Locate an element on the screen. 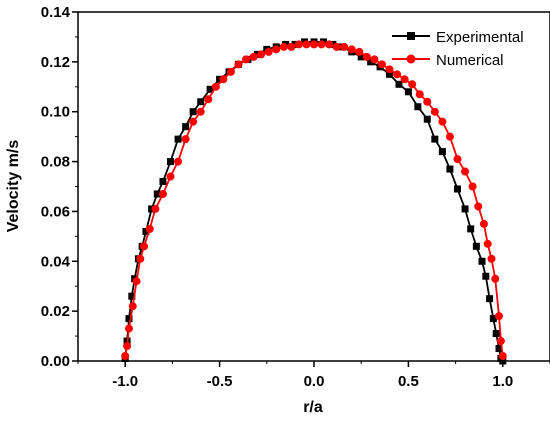  legend: Experimental Numerical is located at coordinates (458, 49).